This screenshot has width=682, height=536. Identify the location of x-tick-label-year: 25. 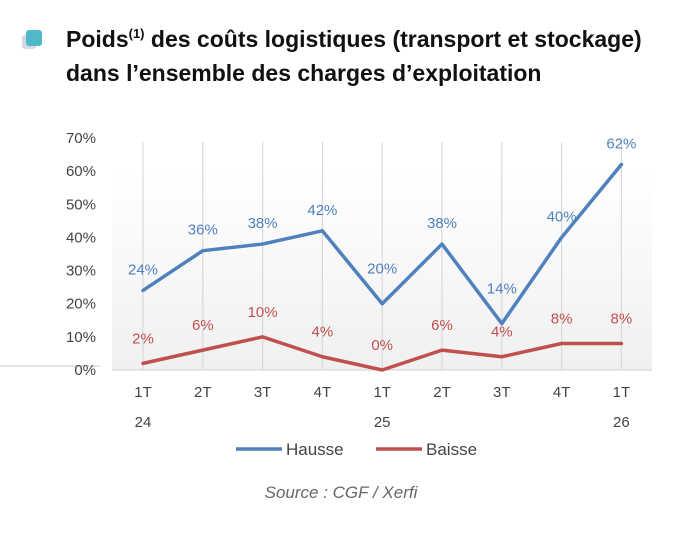
(382, 422).